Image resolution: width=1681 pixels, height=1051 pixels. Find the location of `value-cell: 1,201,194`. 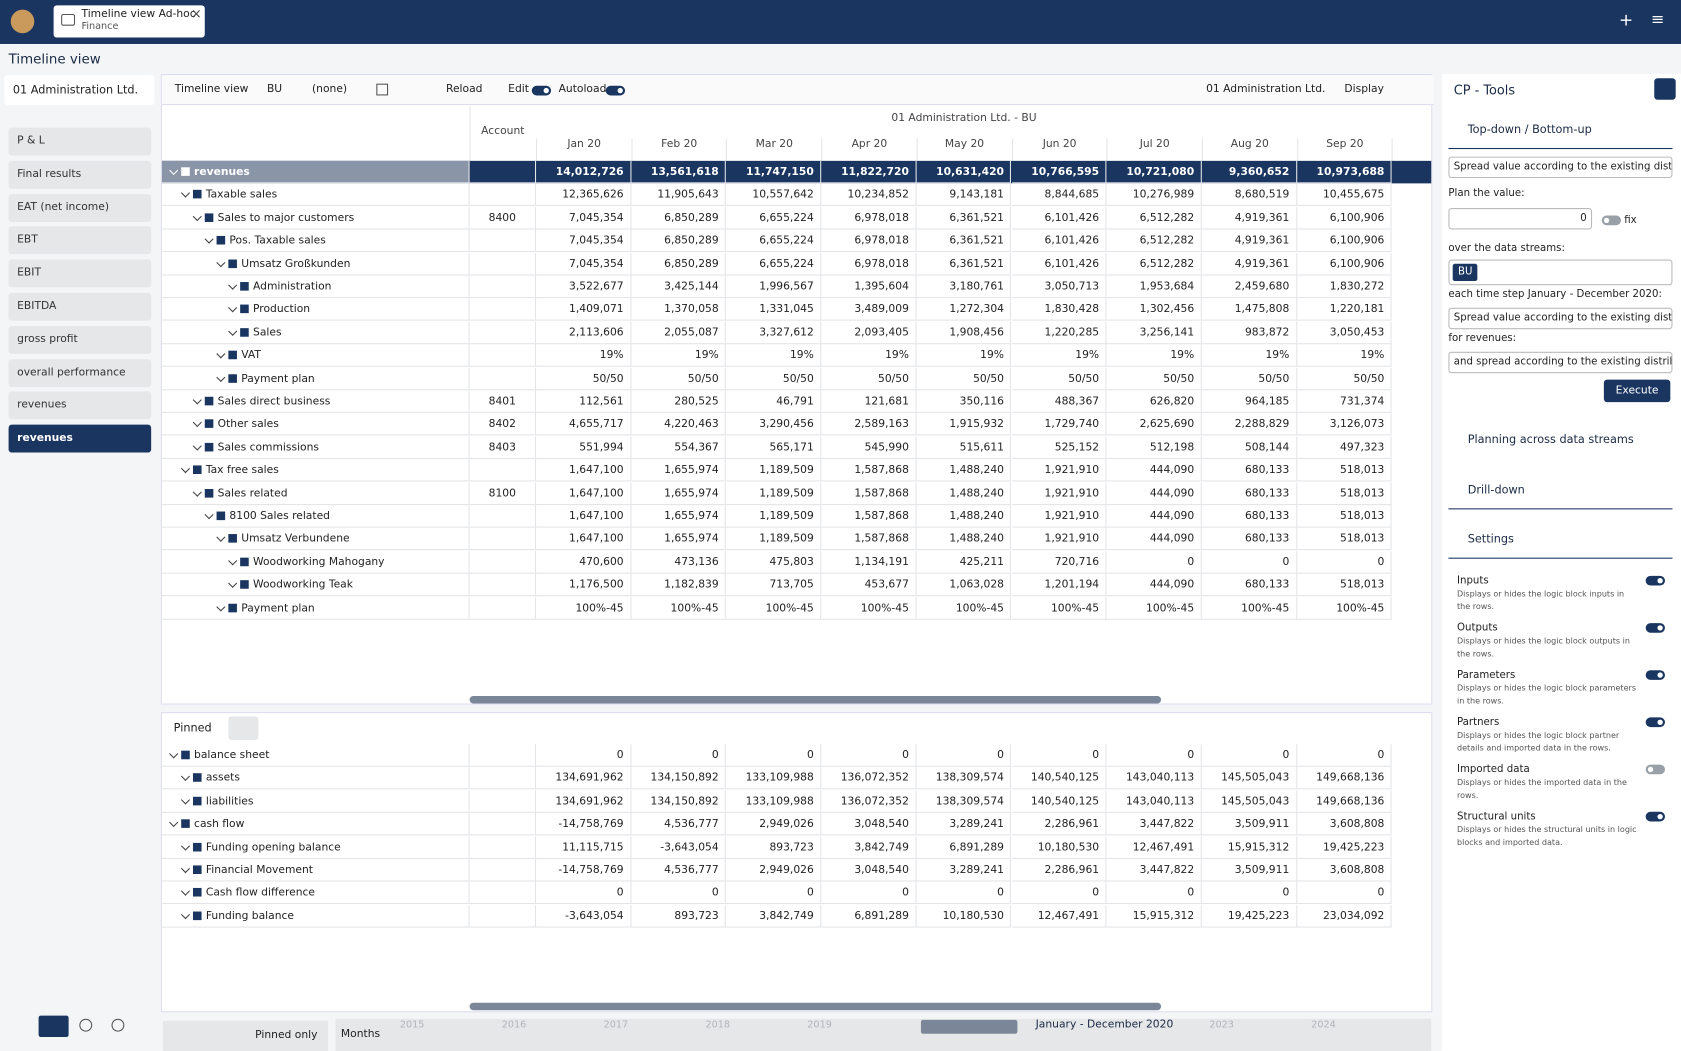

value-cell: 1,201,194 is located at coordinates (1059, 585).